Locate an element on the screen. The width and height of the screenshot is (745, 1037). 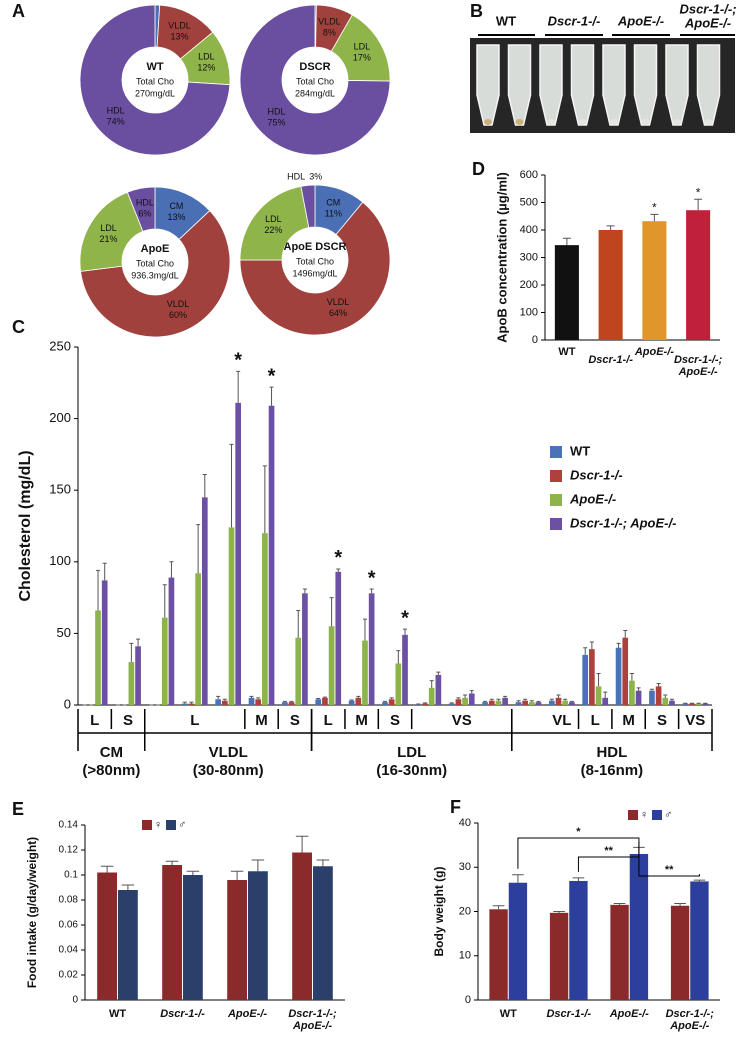
segment-label: HDL is located at coordinates (296, 177).